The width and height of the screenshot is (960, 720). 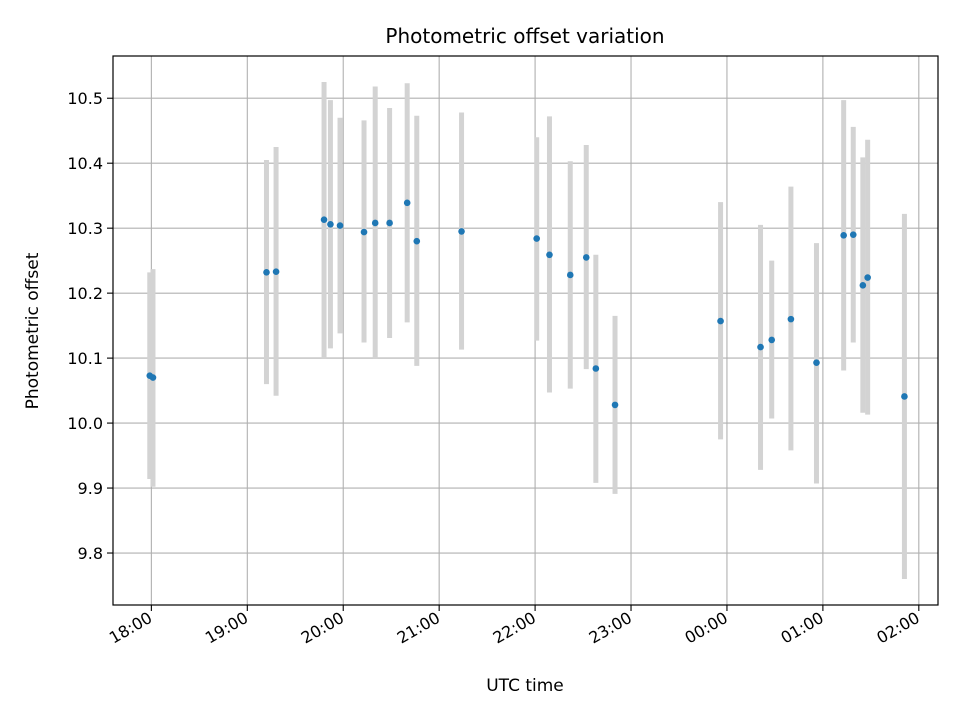 What do you see at coordinates (90, 553) in the screenshot?
I see `y-tick-label: 9.8` at bounding box center [90, 553].